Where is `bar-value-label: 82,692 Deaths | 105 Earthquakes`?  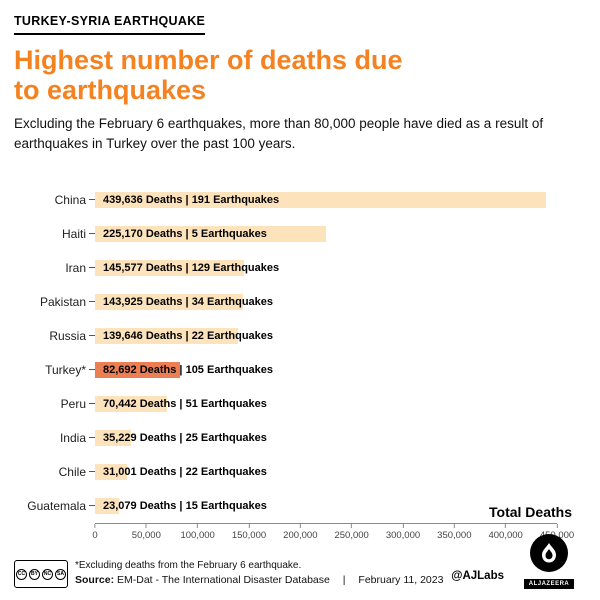
bar-value-label: 82,692 Deaths | 105 Earthquakes is located at coordinates (188, 369).